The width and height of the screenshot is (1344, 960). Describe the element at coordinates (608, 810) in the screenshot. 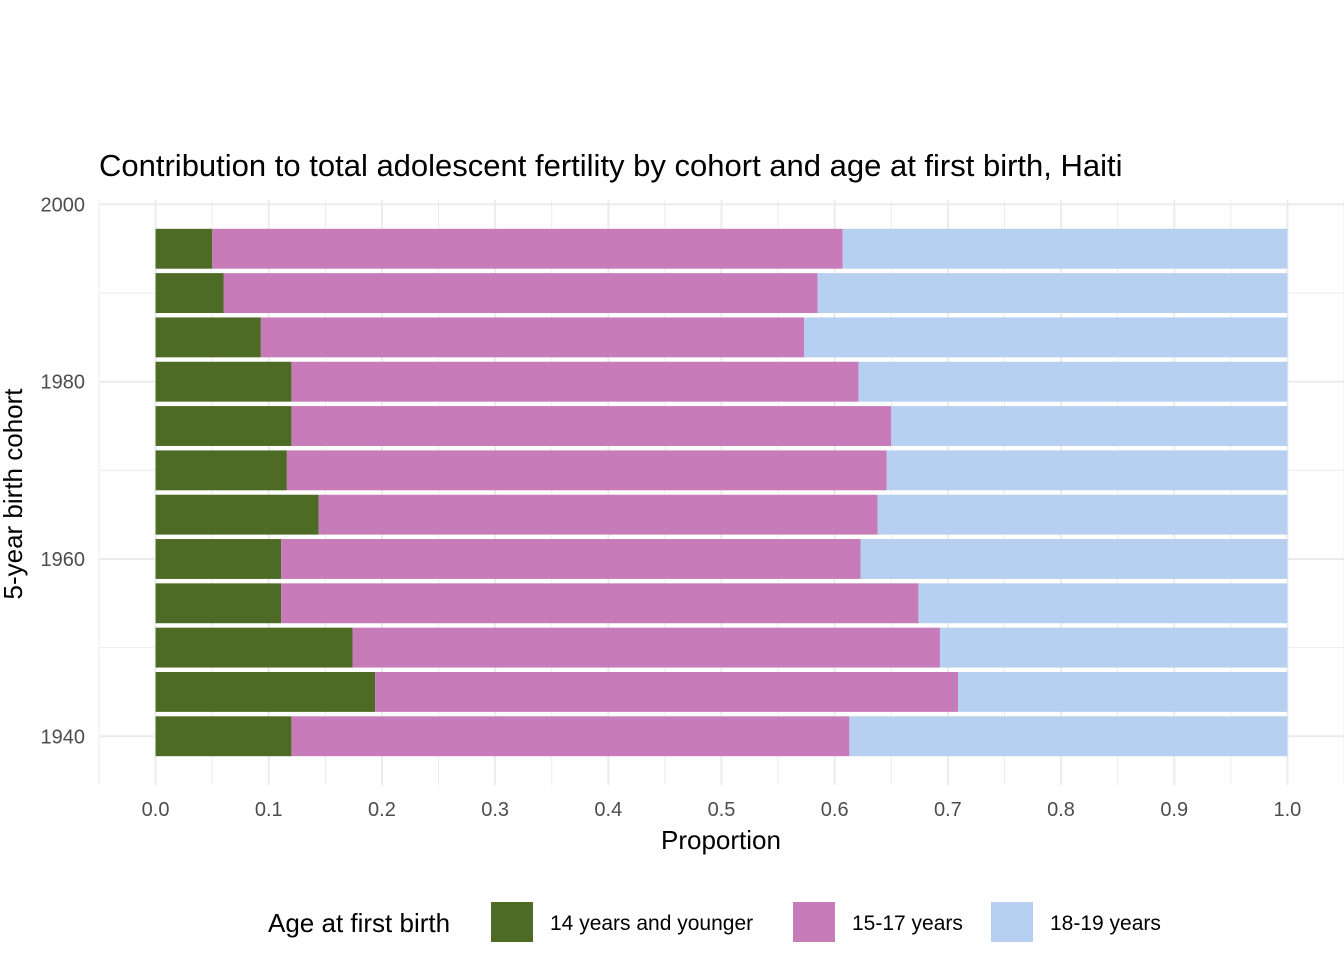

I see `x-tick-label: 0.4` at that location.